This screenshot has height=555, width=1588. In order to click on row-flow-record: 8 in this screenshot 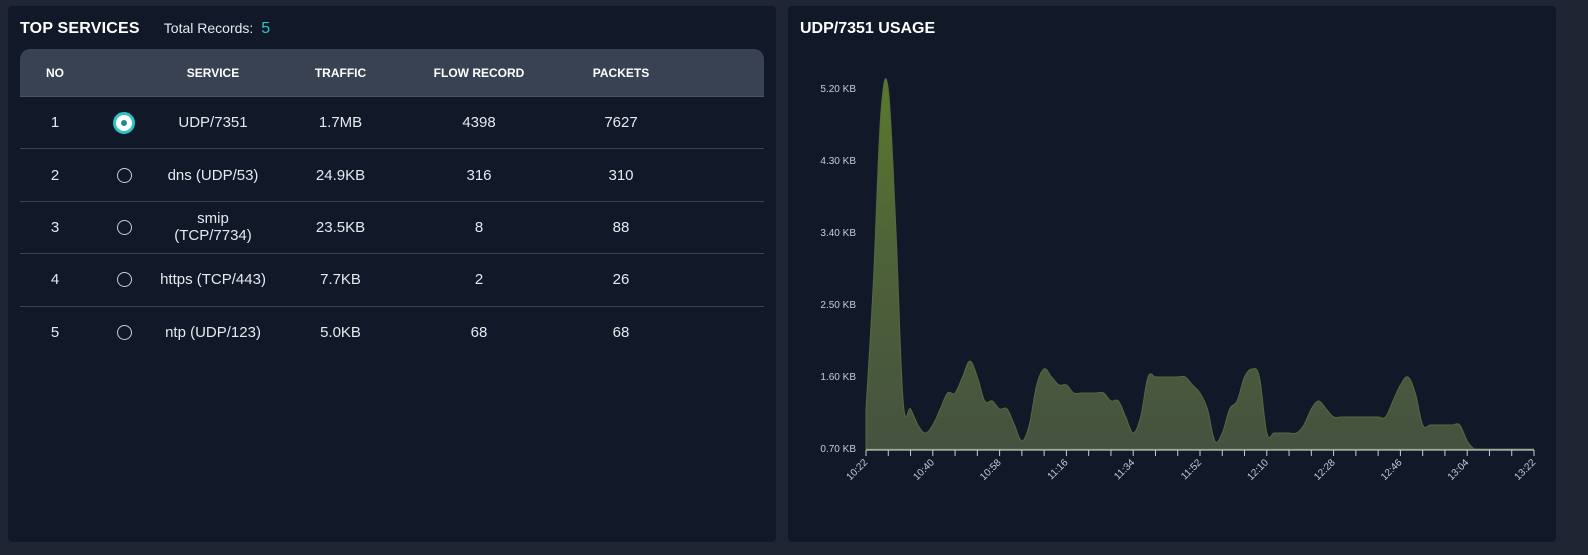, I will do `click(479, 227)`.